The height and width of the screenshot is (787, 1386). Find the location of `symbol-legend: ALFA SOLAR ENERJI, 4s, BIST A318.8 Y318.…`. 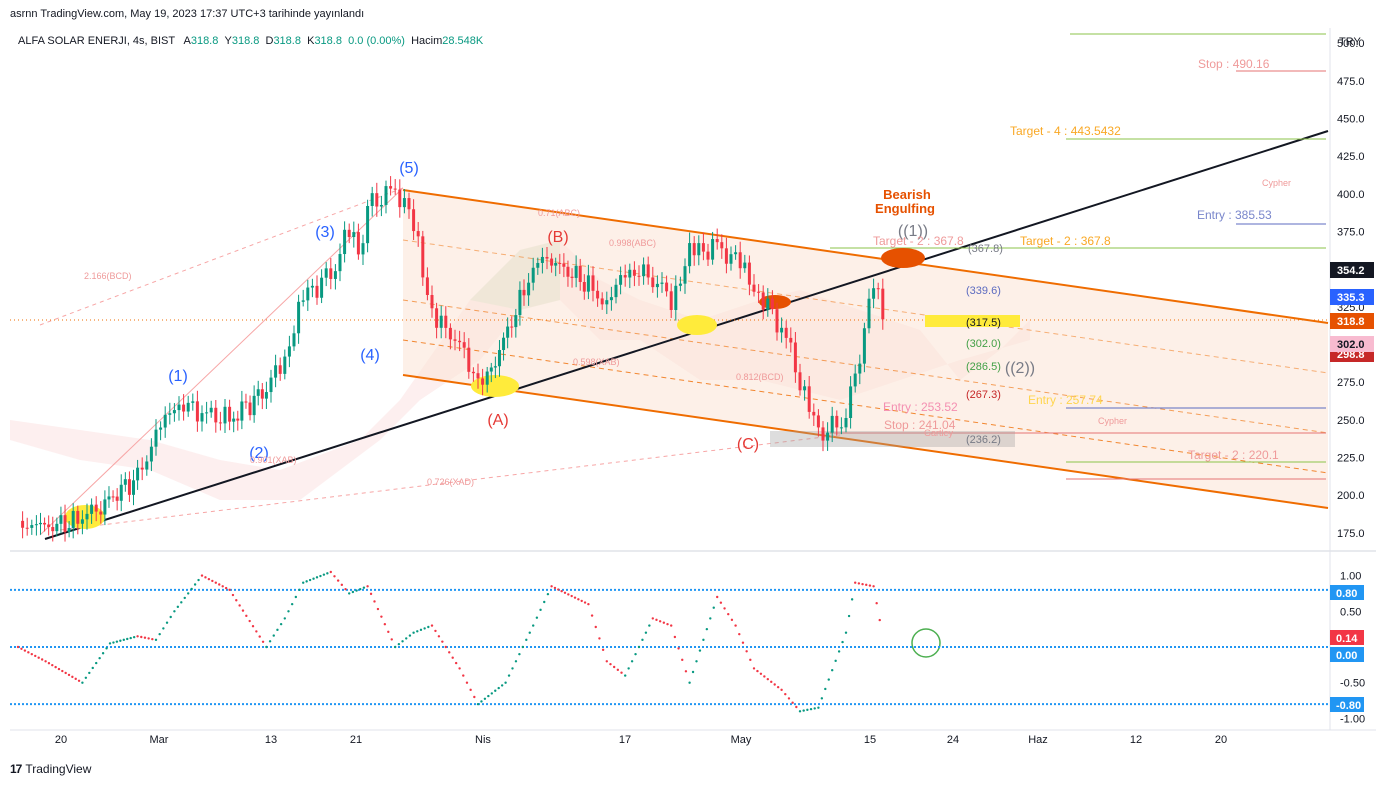

symbol-legend: ALFA SOLAR ENERJI, 4s, BIST A318.8 Y318.… is located at coordinates (250, 41).